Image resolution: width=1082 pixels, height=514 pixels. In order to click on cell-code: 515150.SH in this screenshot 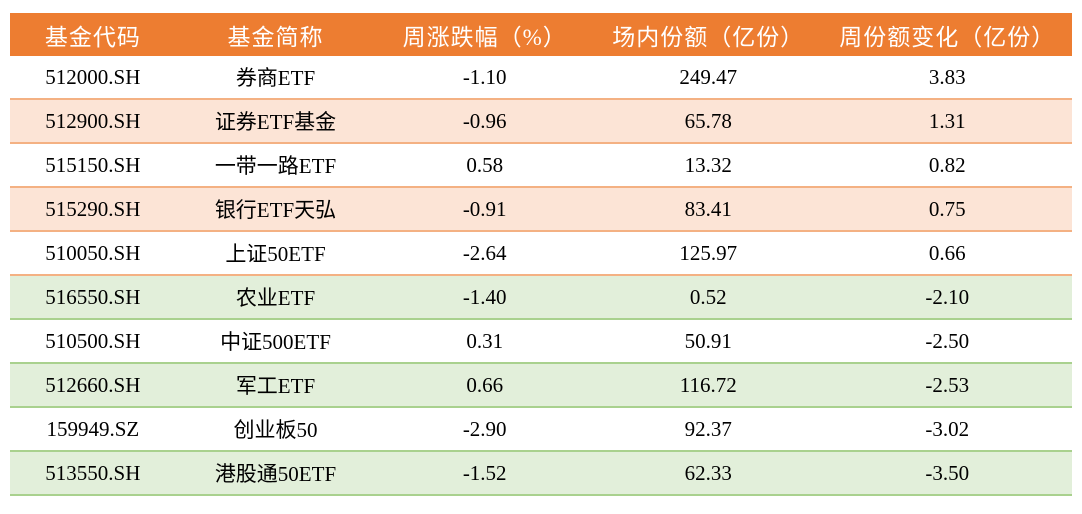, I will do `click(93, 165)`.